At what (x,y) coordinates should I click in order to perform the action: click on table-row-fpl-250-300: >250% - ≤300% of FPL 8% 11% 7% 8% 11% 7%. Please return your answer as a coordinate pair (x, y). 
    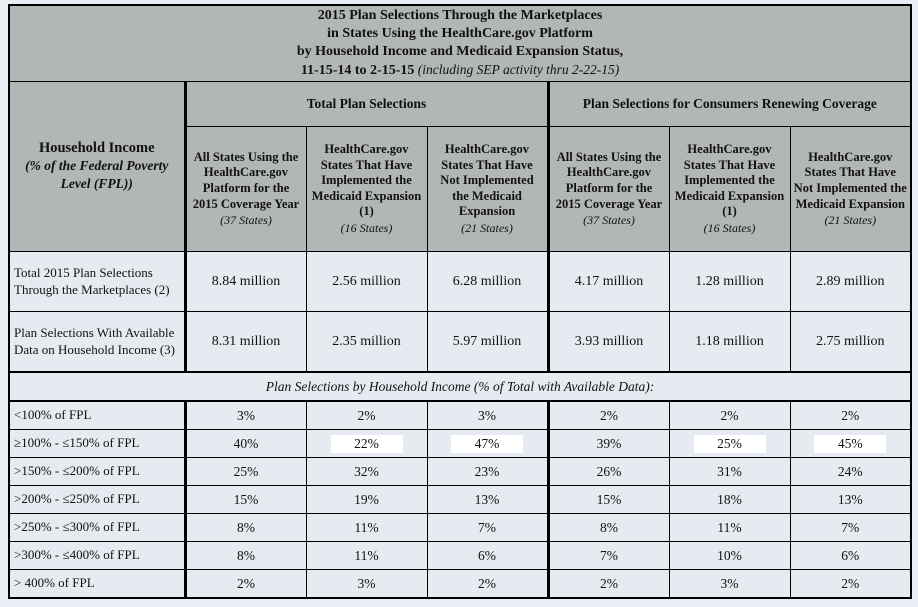
    Looking at the image, I should click on (460, 527).